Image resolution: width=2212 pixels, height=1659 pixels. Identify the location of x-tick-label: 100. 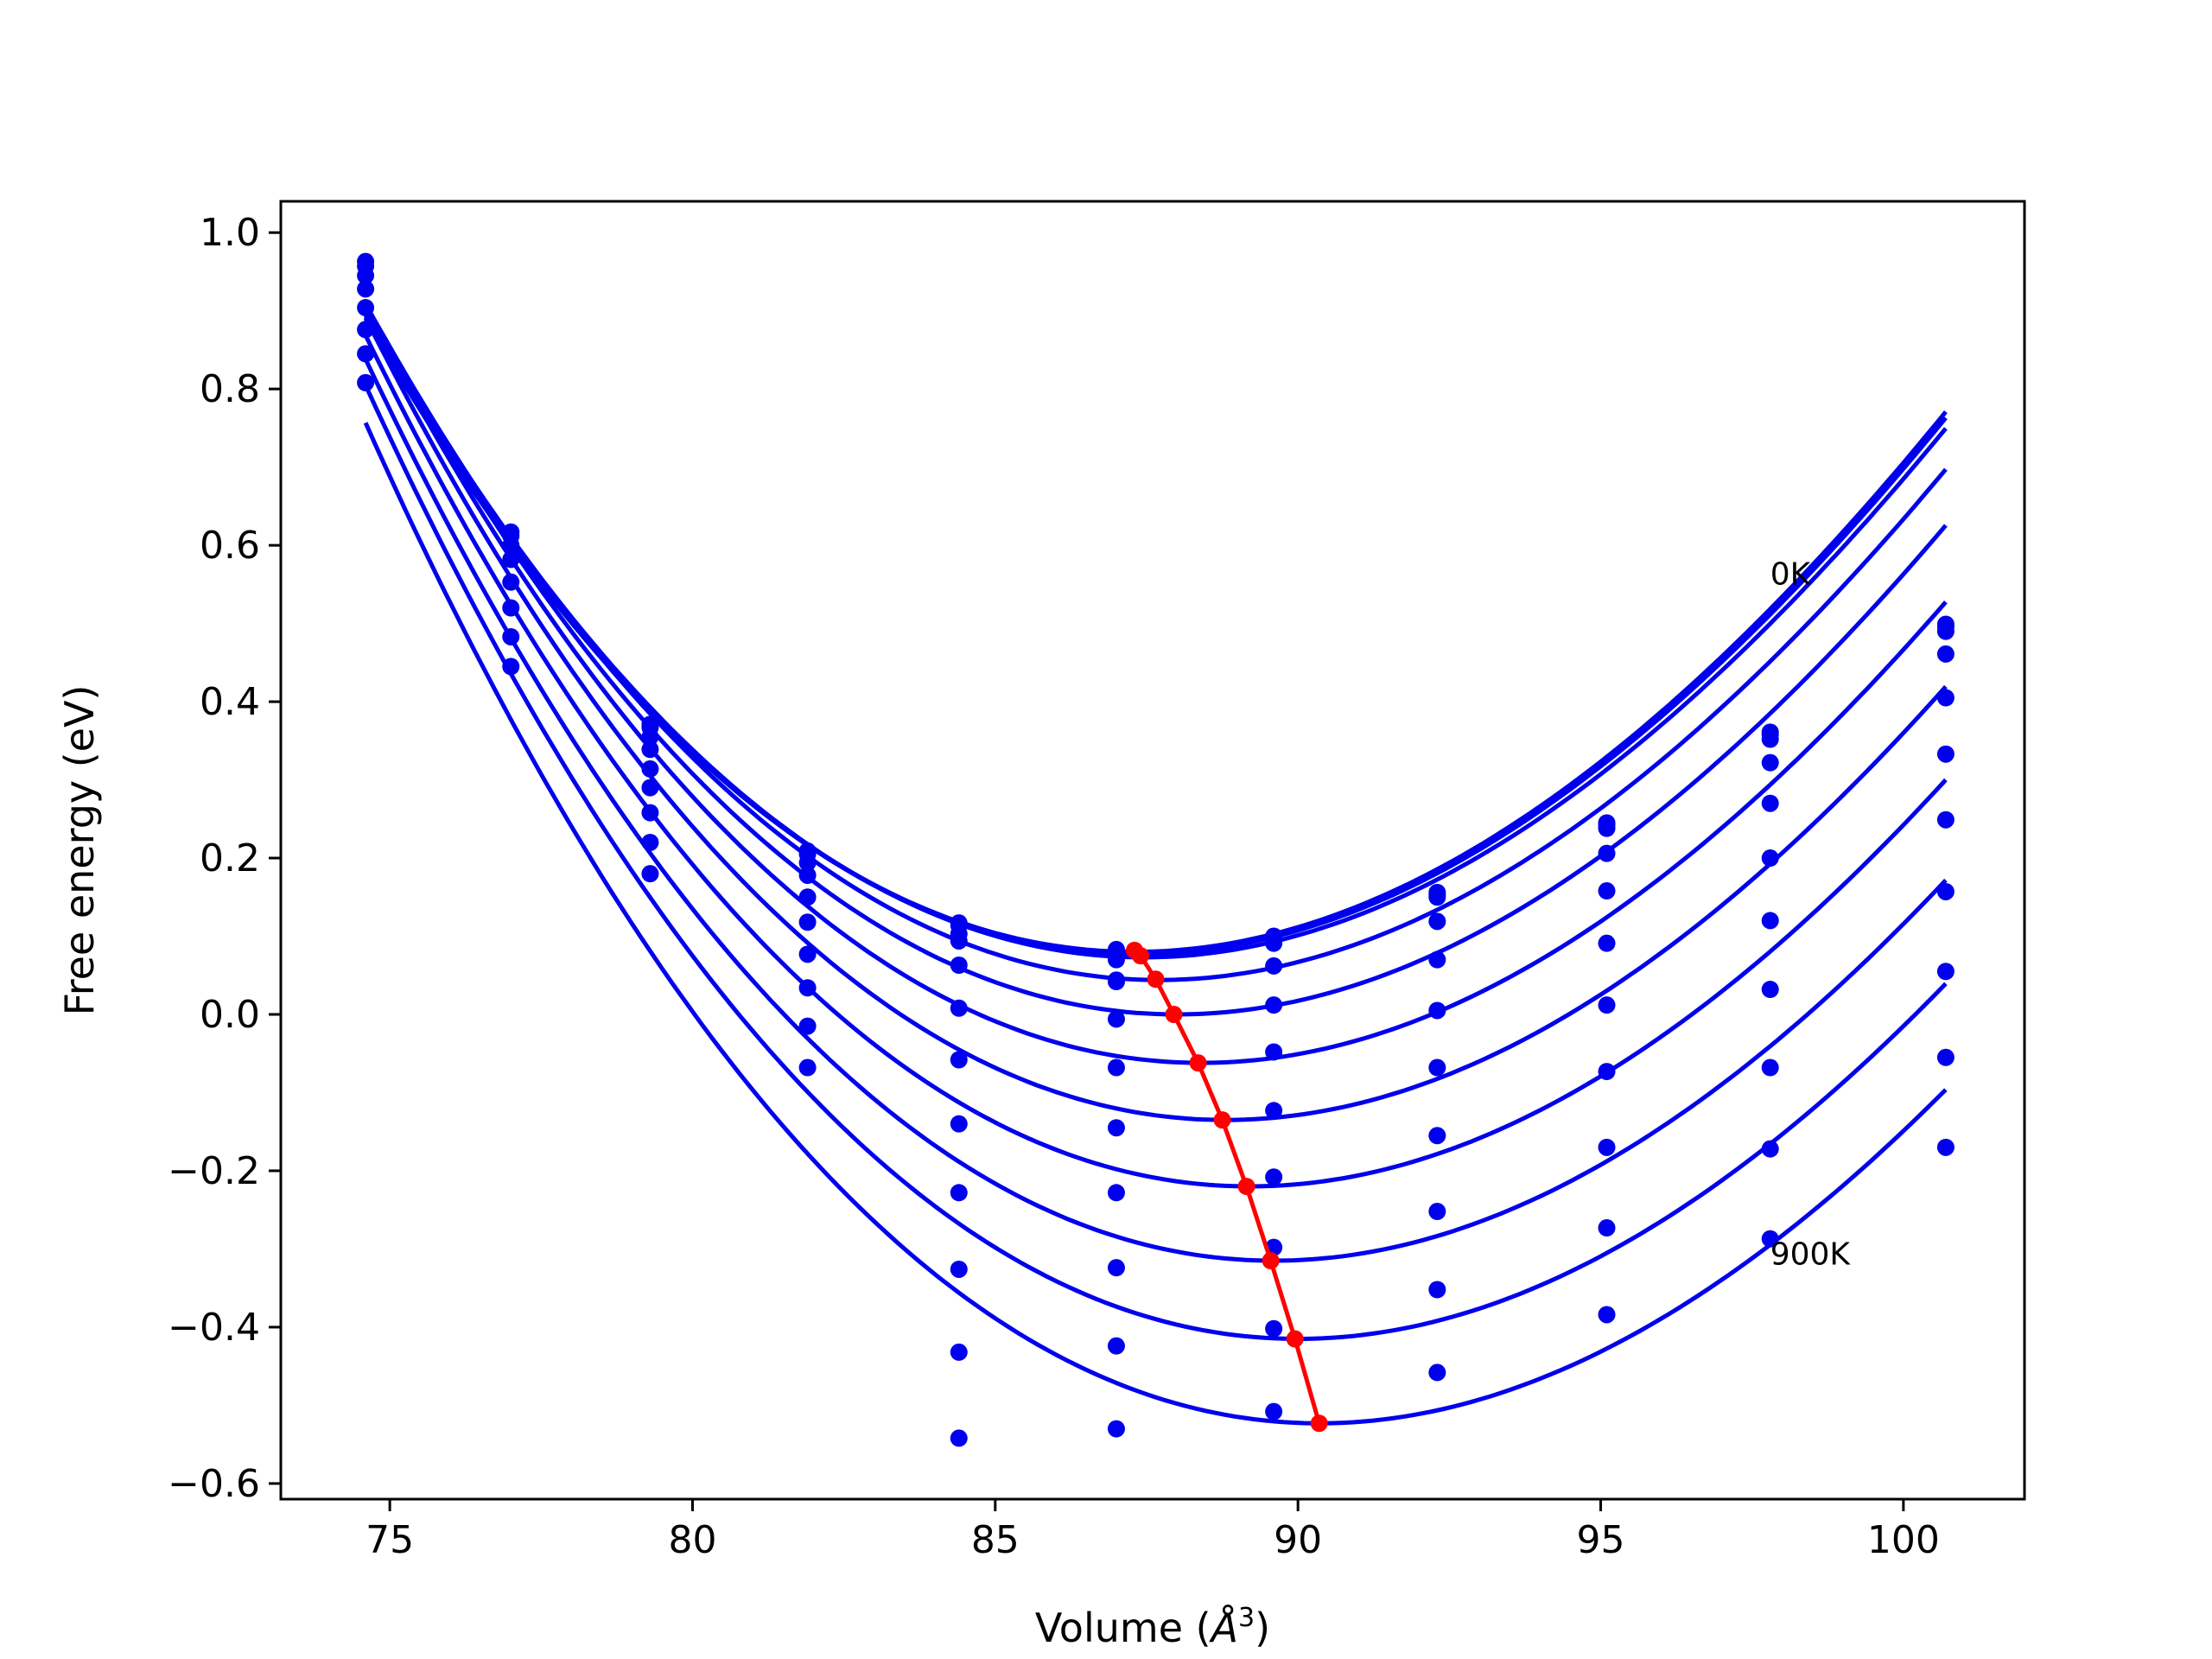
(1903, 1540).